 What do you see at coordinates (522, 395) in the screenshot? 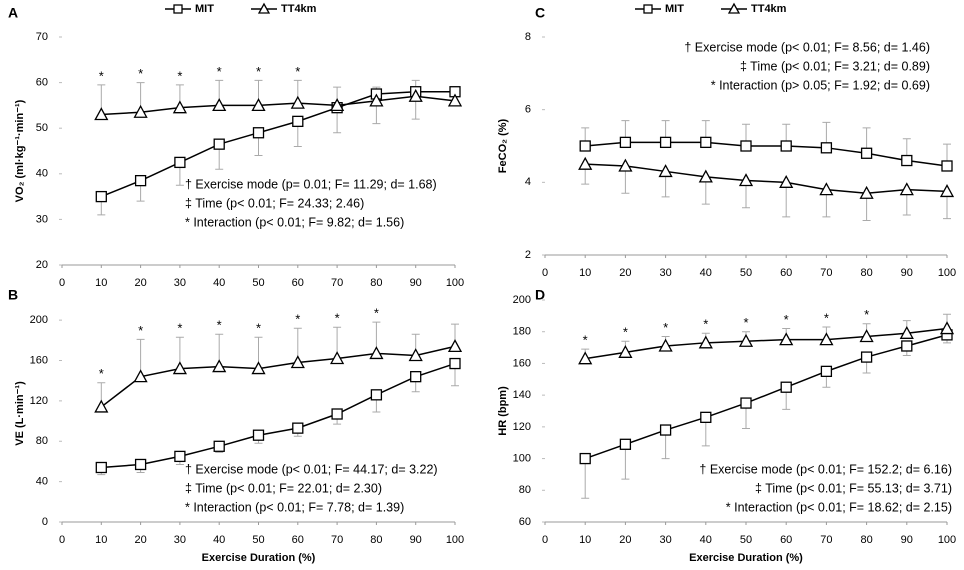
I see `y-tick-label: 140` at bounding box center [522, 395].